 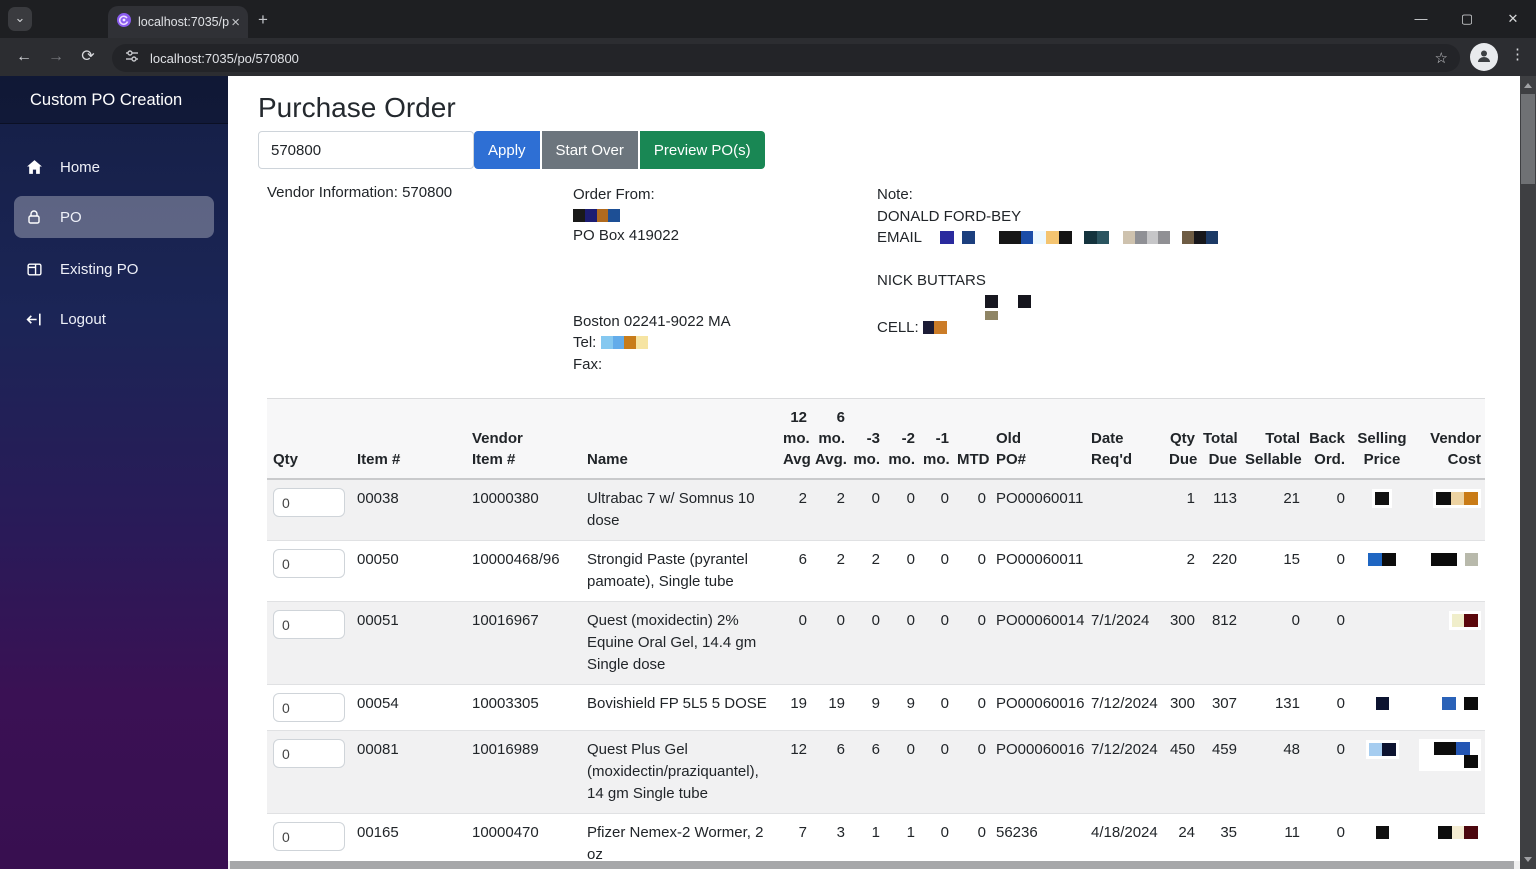 I want to click on app-title: Custom PO Creation, so click(x=114, y=100).